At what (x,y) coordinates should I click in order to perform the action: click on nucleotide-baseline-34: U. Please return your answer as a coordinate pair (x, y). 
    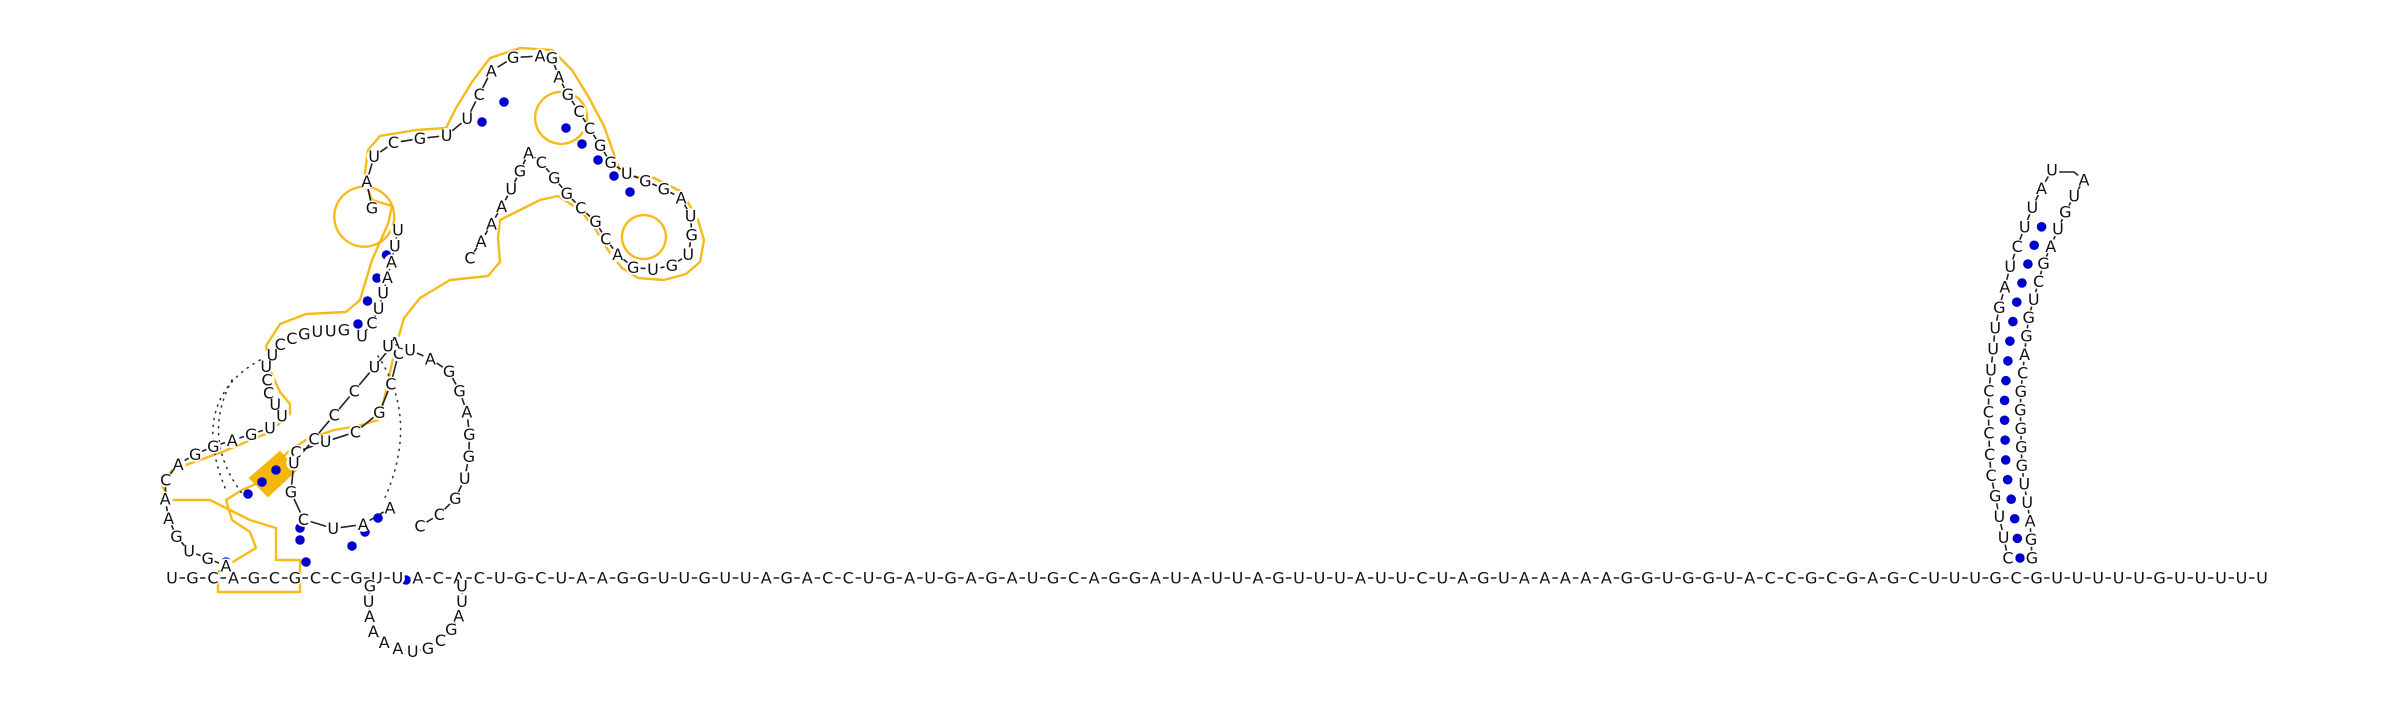
    Looking at the image, I should click on (869, 578).